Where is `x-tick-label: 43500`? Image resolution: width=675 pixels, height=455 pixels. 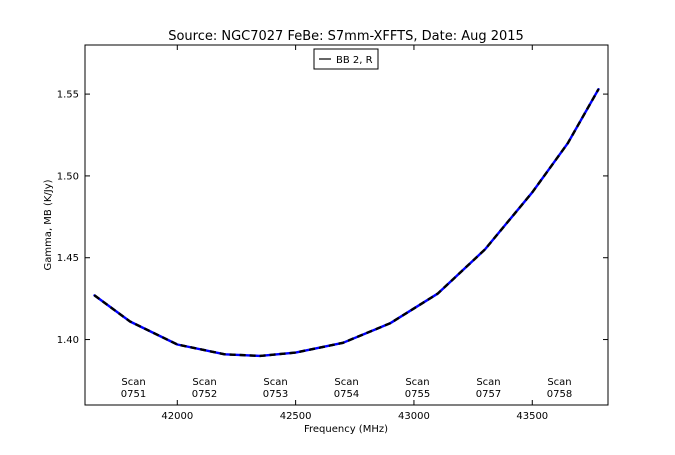 x-tick-label: 43500 is located at coordinates (532, 416).